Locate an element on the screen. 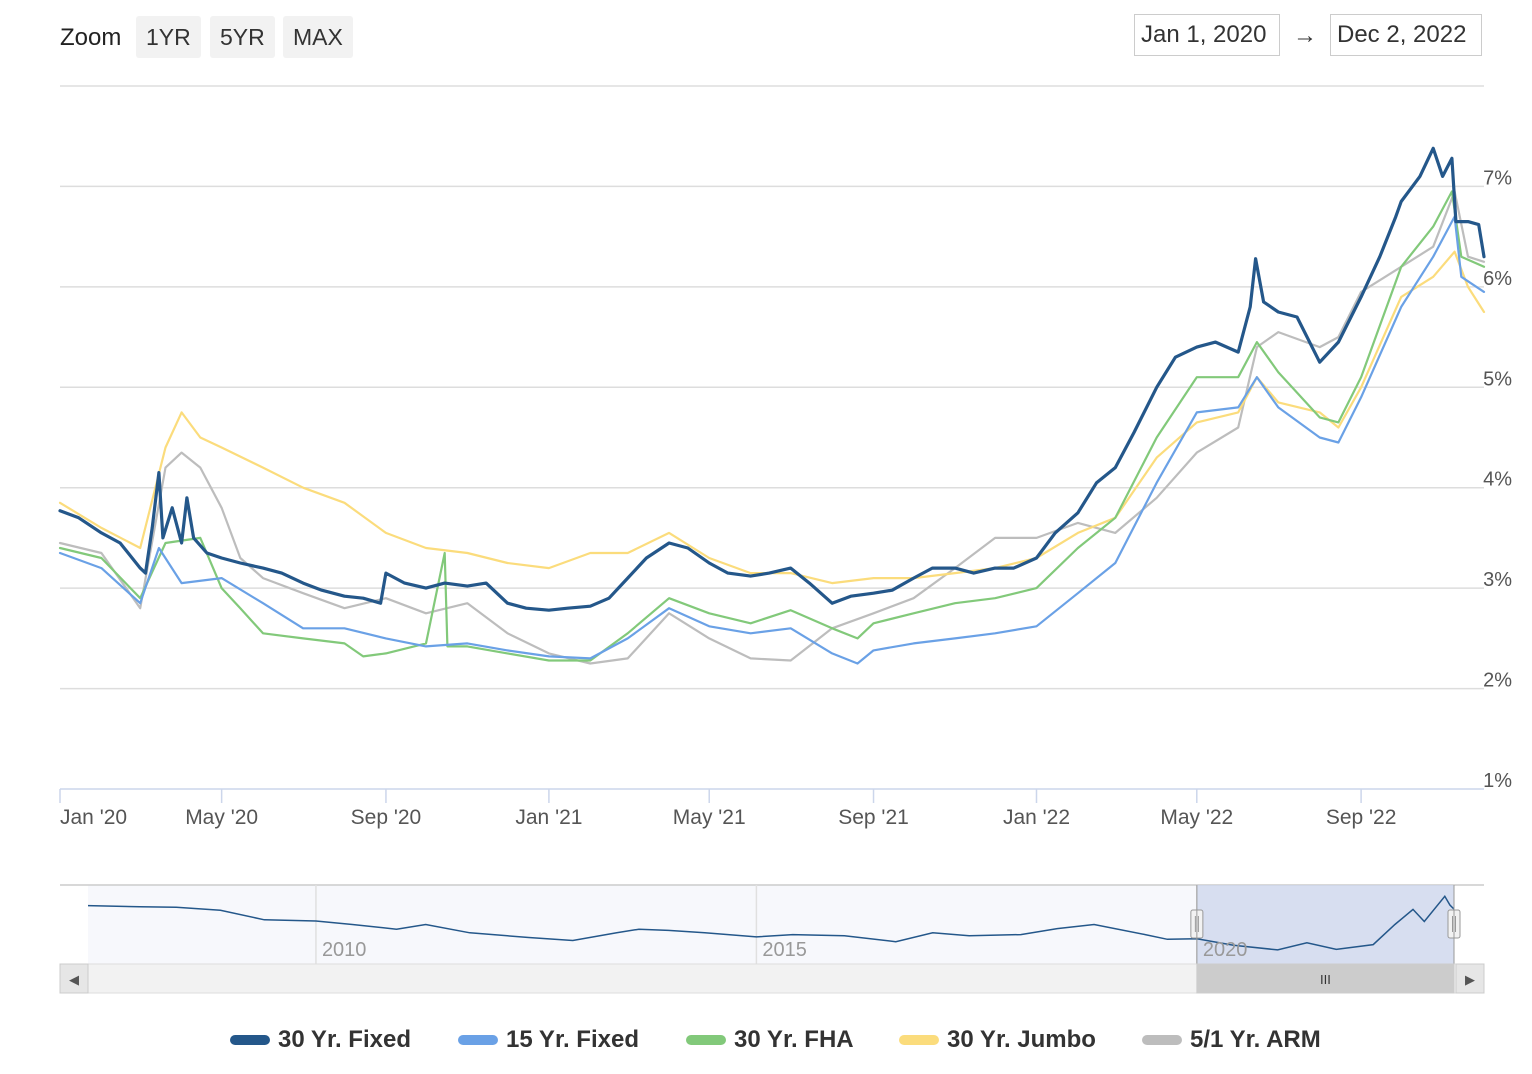  y-tick-label: 2% is located at coordinates (1497, 681).